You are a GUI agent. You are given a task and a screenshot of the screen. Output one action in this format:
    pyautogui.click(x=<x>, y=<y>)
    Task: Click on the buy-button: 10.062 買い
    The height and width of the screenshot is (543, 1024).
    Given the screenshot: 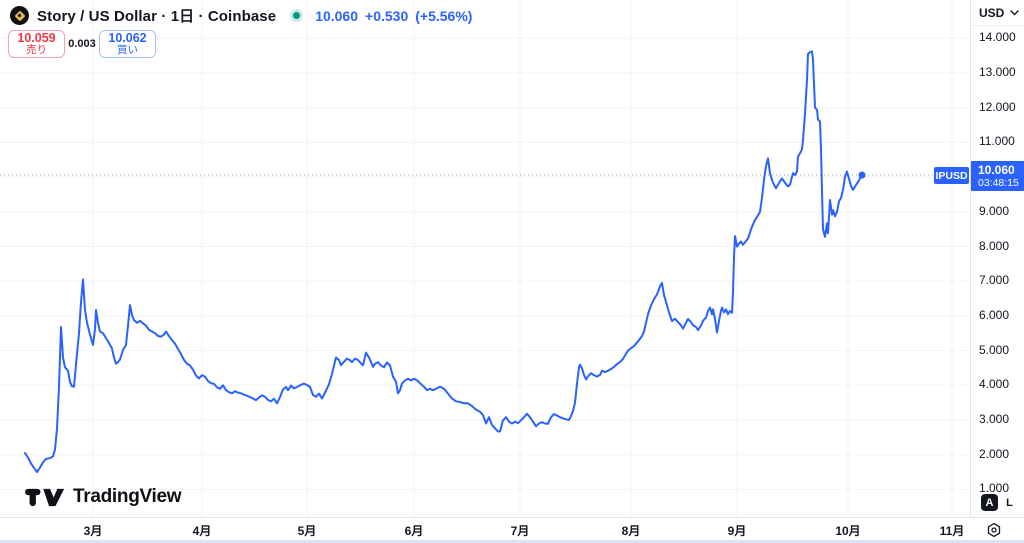 What is the action you would take?
    pyautogui.click(x=127, y=44)
    